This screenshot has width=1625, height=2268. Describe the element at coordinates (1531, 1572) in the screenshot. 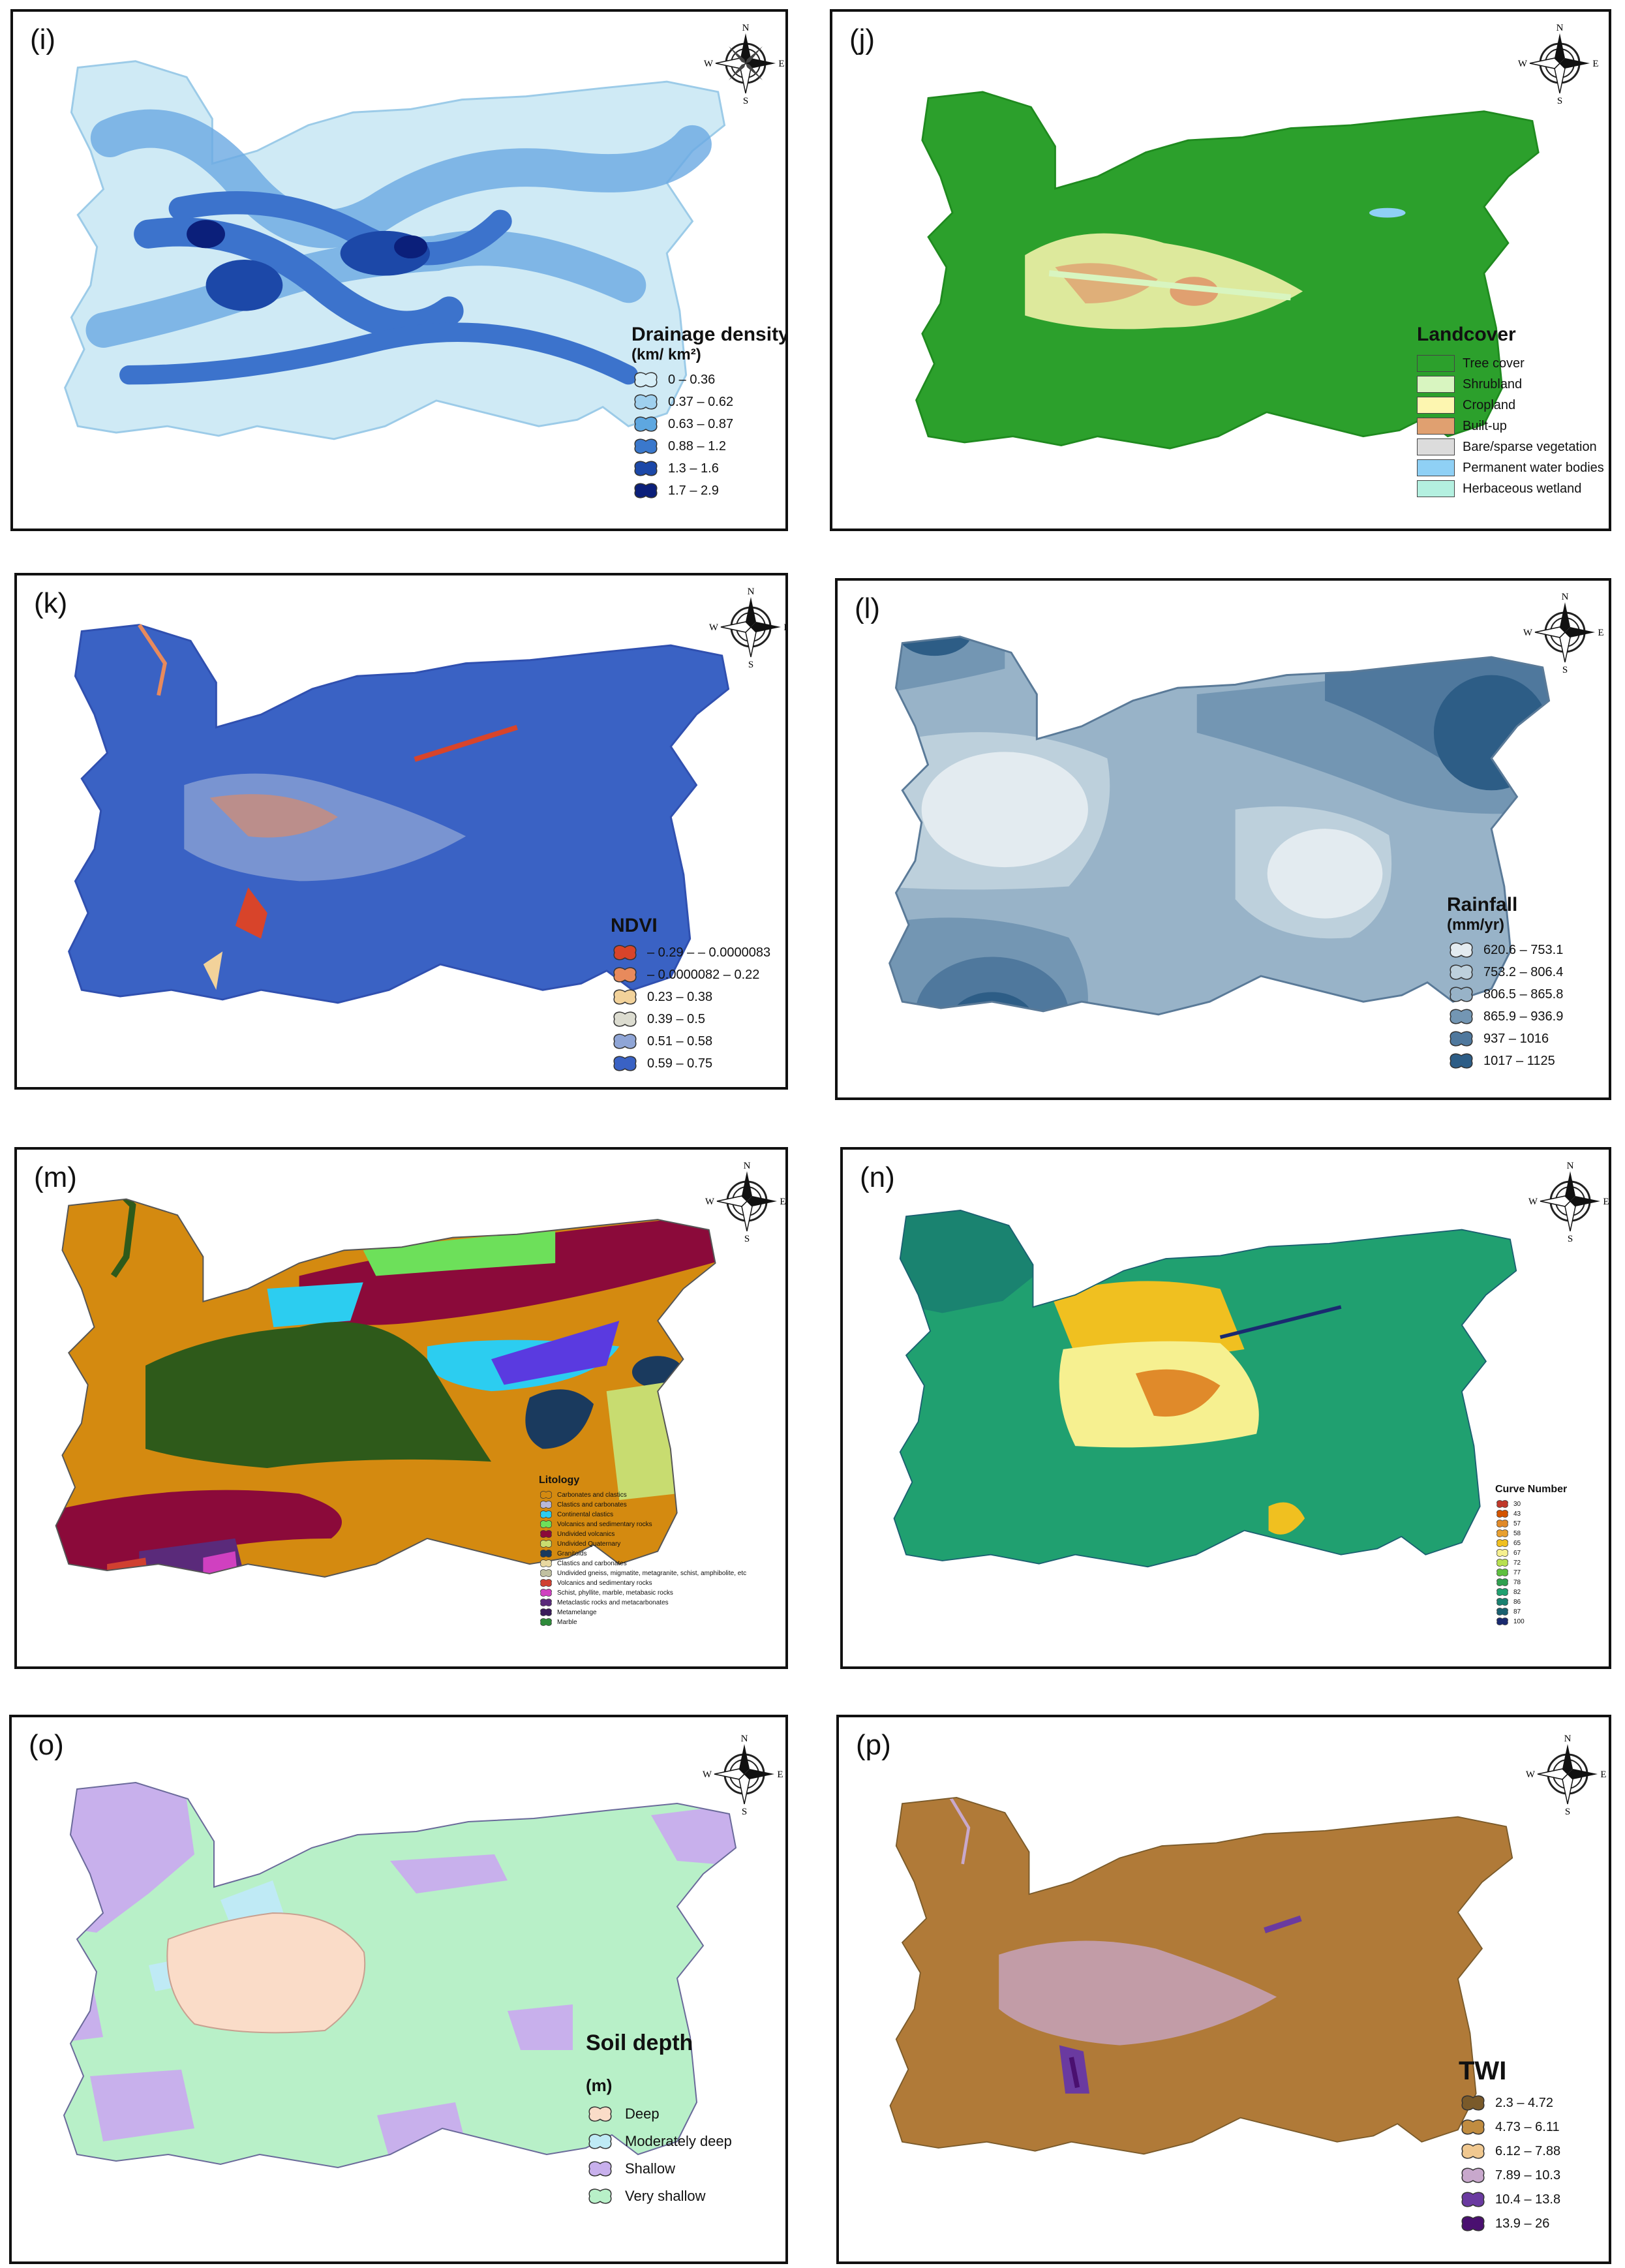

I see `legend-item: 77` at that location.